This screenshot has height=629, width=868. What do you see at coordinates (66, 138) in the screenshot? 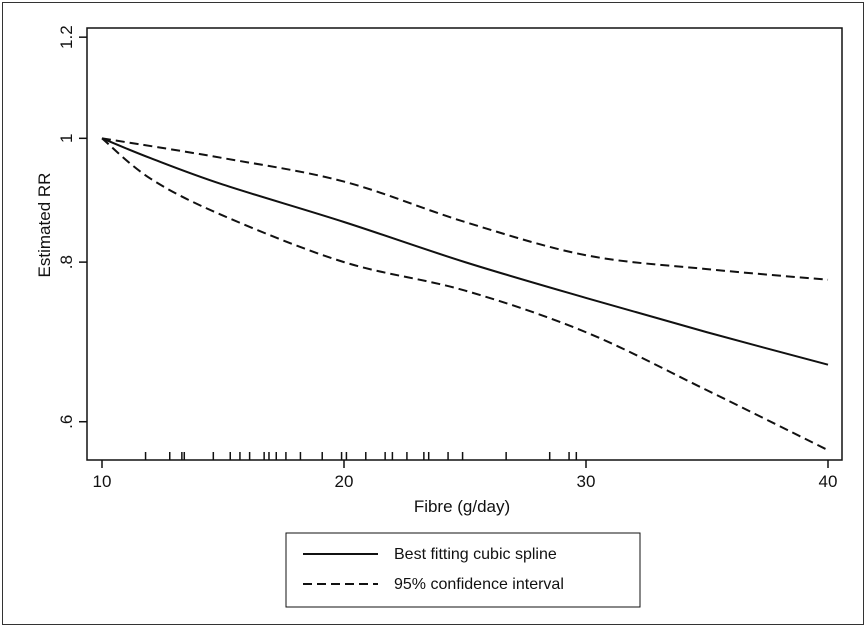
I see `y-tick-label: 1` at bounding box center [66, 138].